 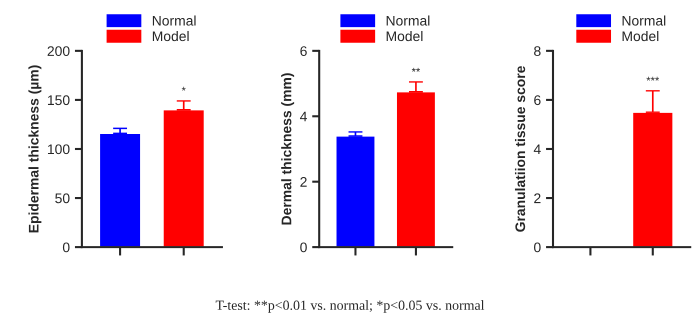 I want to click on y-tick-label: 100, so click(x=59, y=149).